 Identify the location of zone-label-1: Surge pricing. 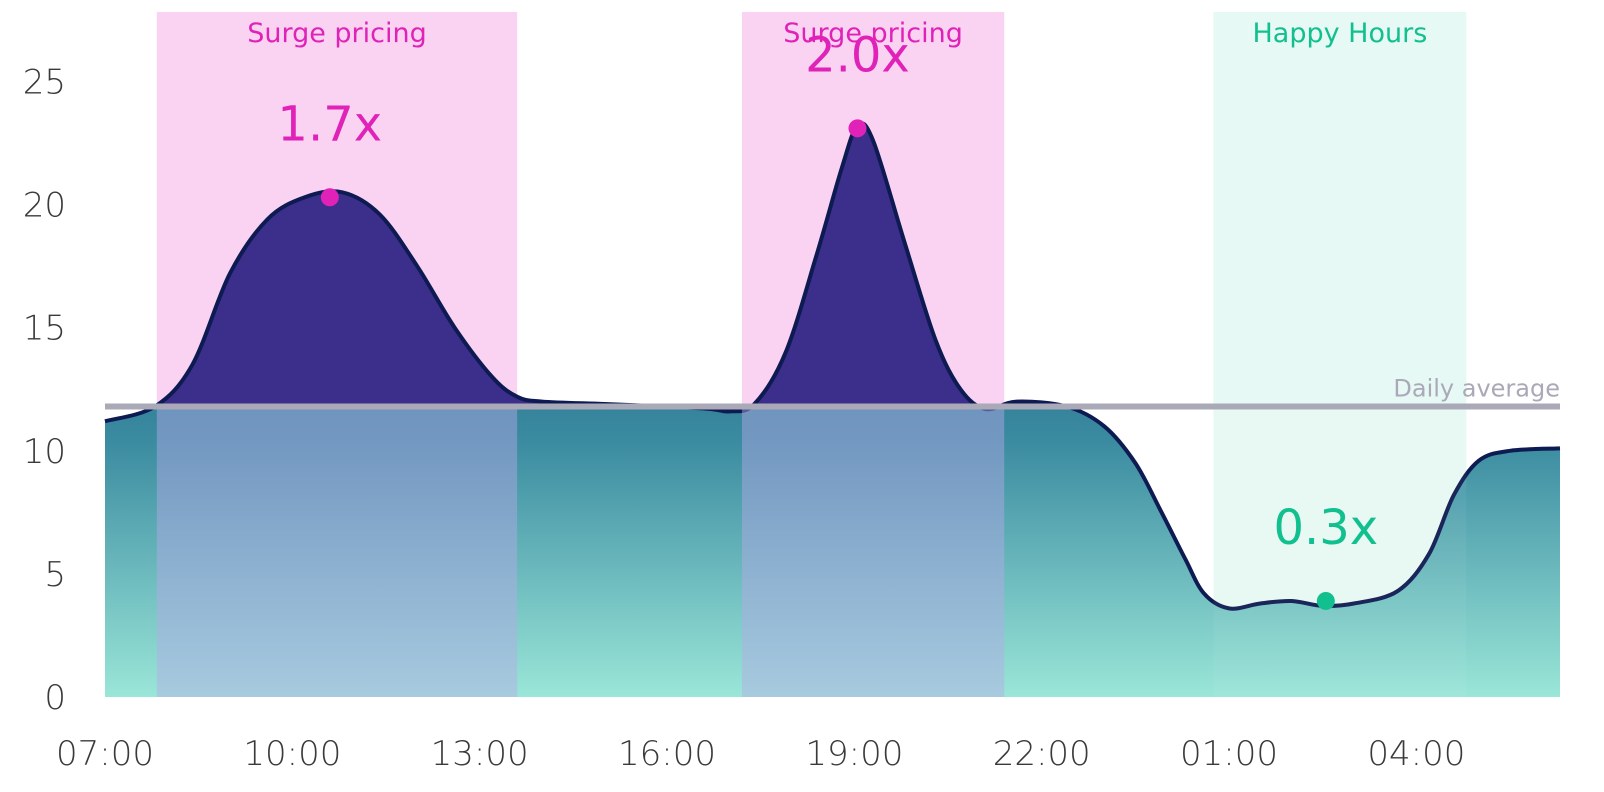
(873, 33).